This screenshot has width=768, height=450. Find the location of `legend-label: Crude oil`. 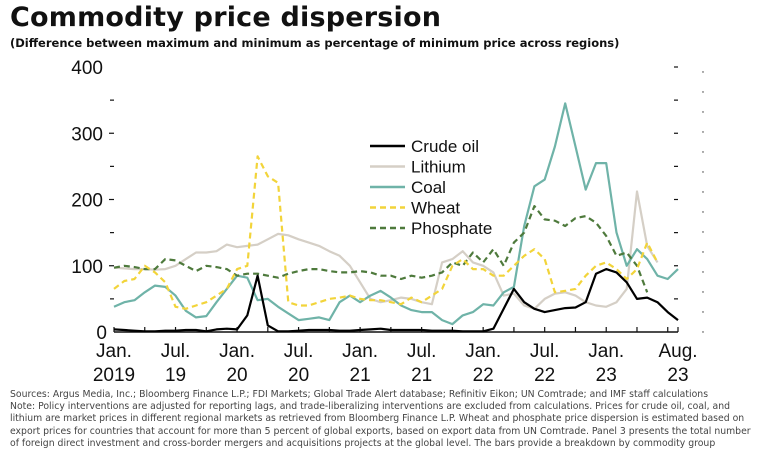

legend-label: Crude oil is located at coordinates (445, 146).